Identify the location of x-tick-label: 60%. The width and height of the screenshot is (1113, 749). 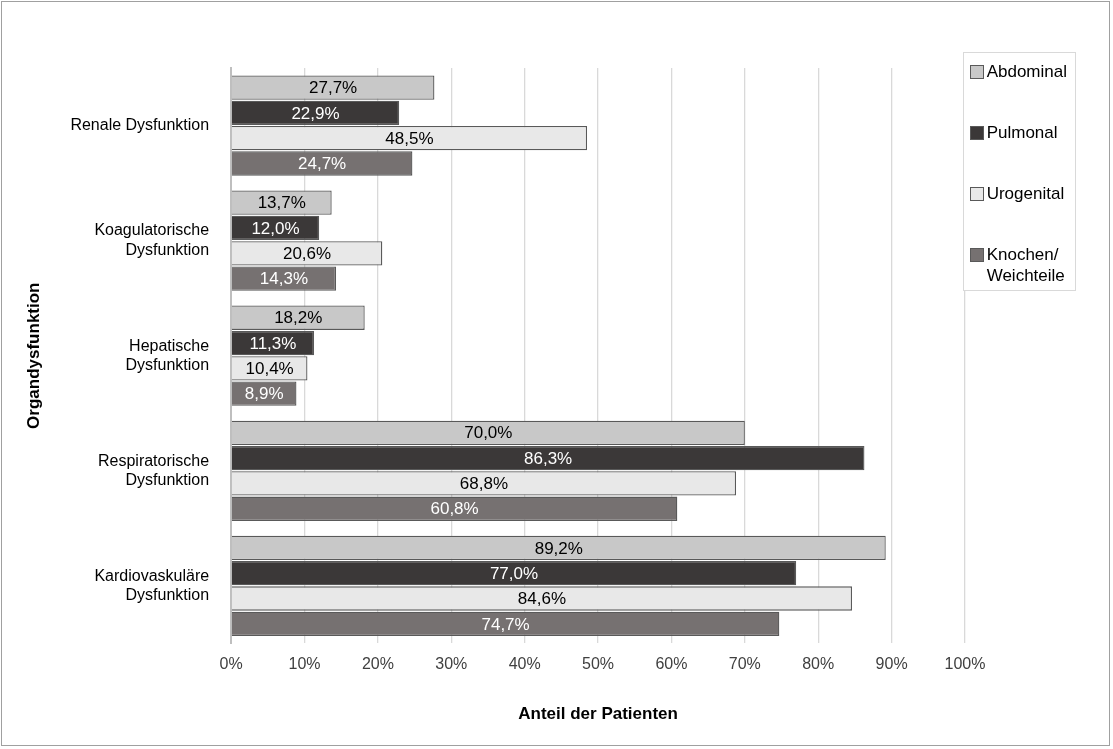
(671, 664).